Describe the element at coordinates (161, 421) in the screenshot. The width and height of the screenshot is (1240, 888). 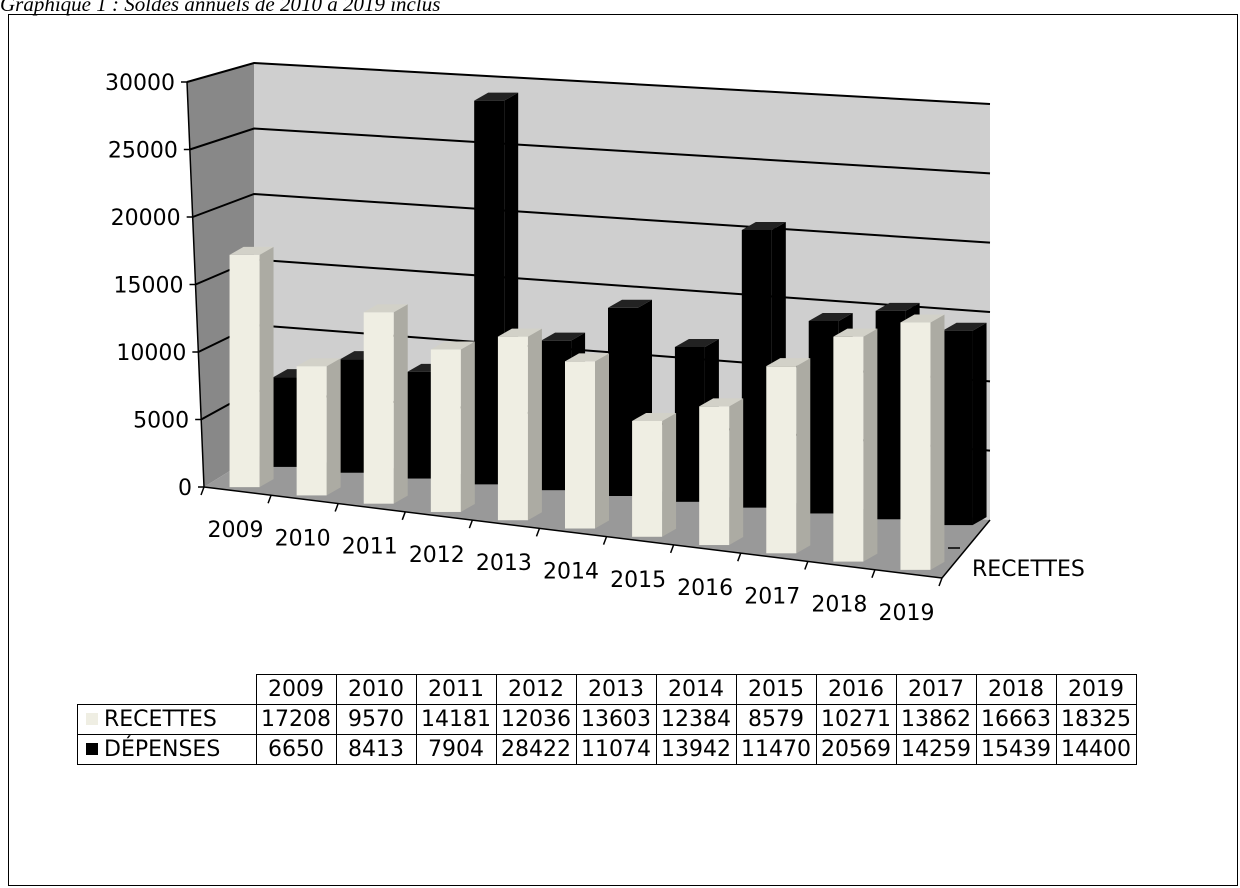
I see `y-tick-label: 5000` at that location.